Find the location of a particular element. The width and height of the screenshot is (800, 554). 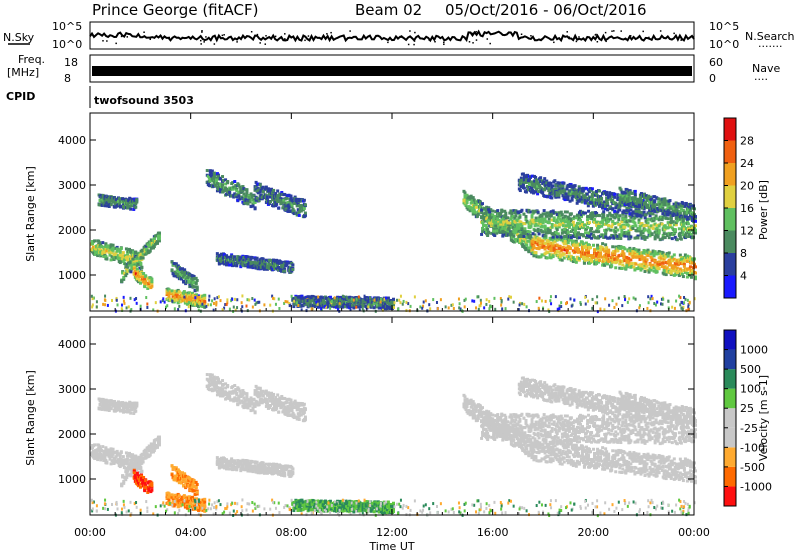

nsearch-tick-bottom: 10^0 is located at coordinates (724, 44).